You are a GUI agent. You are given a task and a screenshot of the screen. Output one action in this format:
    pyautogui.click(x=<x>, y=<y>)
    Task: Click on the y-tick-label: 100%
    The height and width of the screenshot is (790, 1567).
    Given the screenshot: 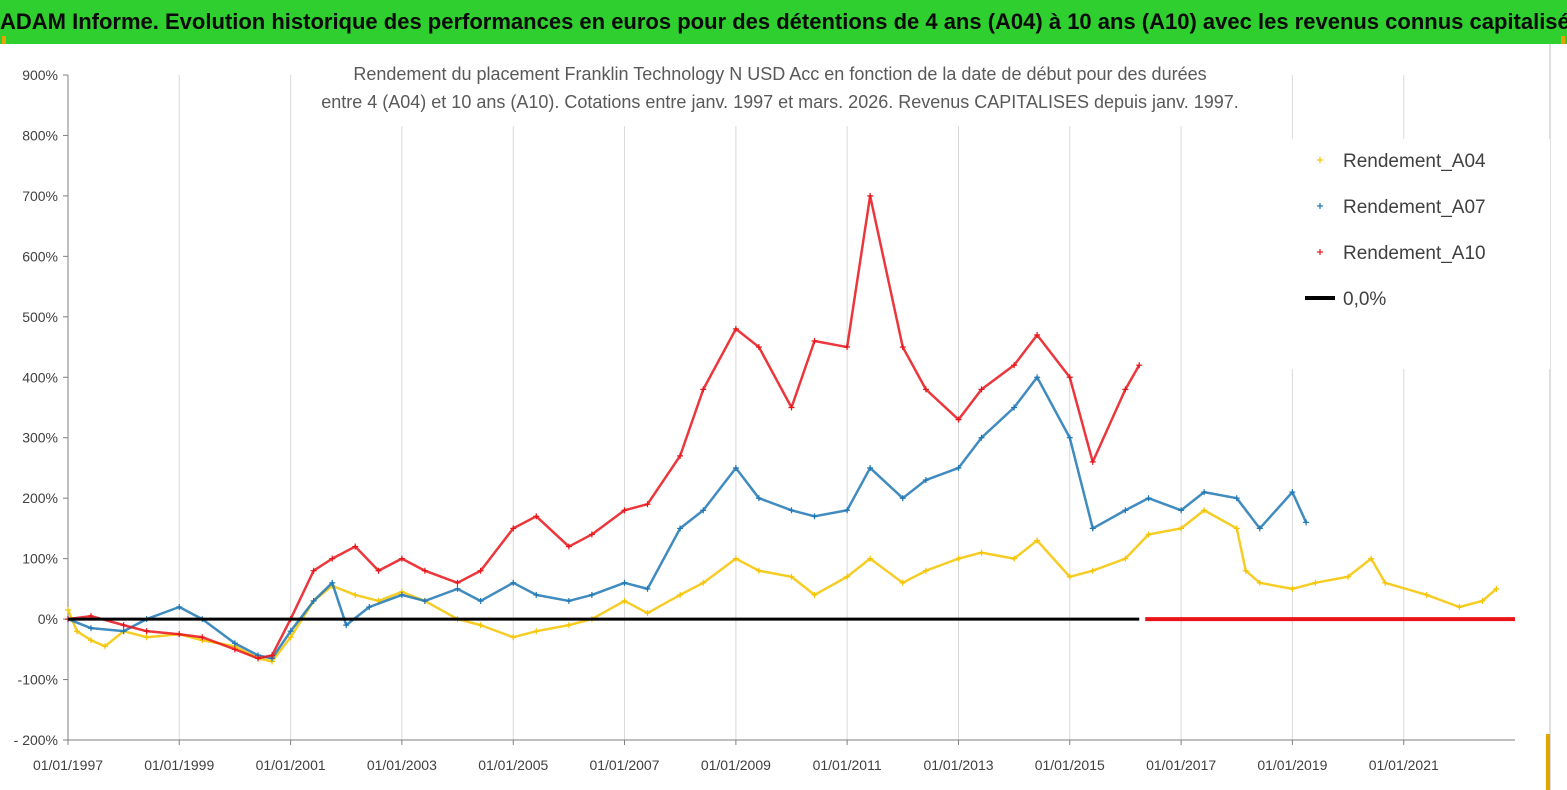 What is the action you would take?
    pyautogui.click(x=40, y=559)
    